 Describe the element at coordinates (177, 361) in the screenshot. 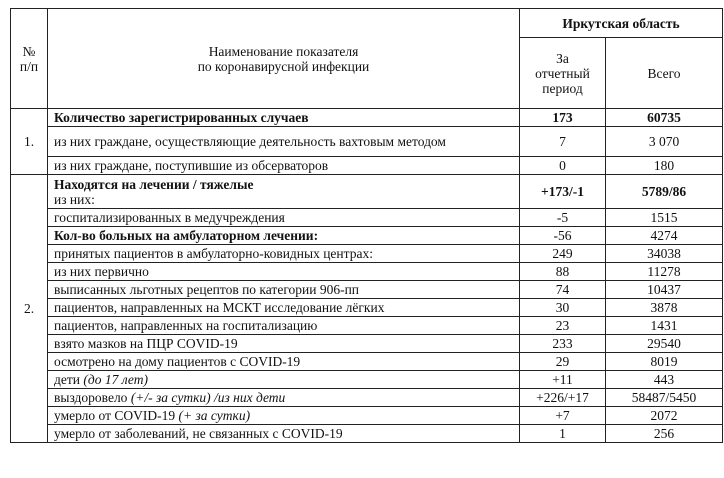

I see `indicator-text: осмотрено на дому пациентов с COVID-19` at that location.